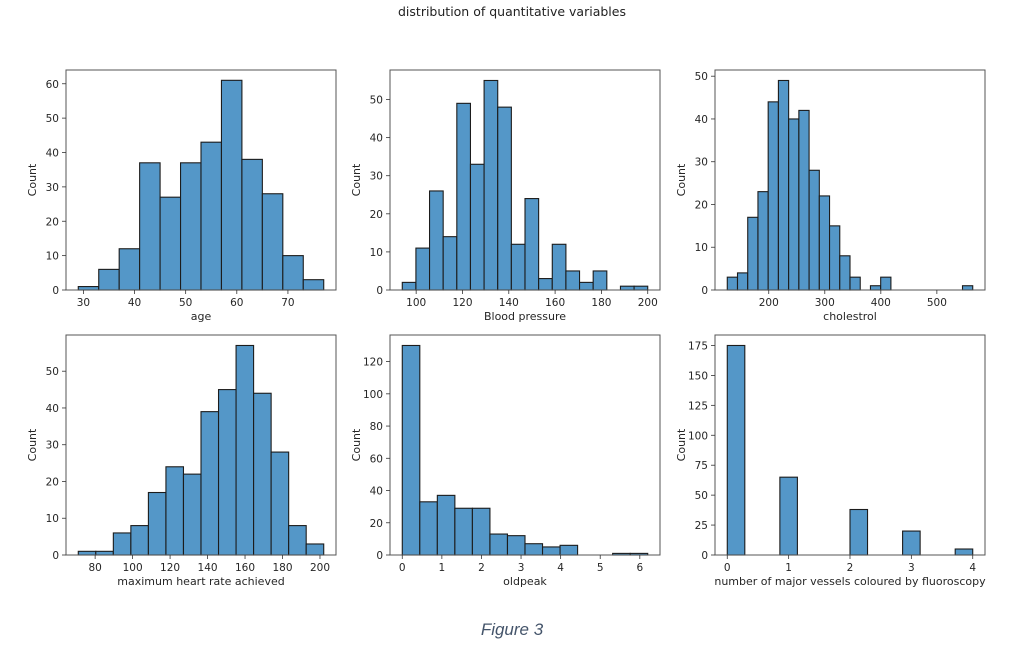  Describe the element at coordinates (134, 303) in the screenshot. I see `x-tick-label: 40` at that location.